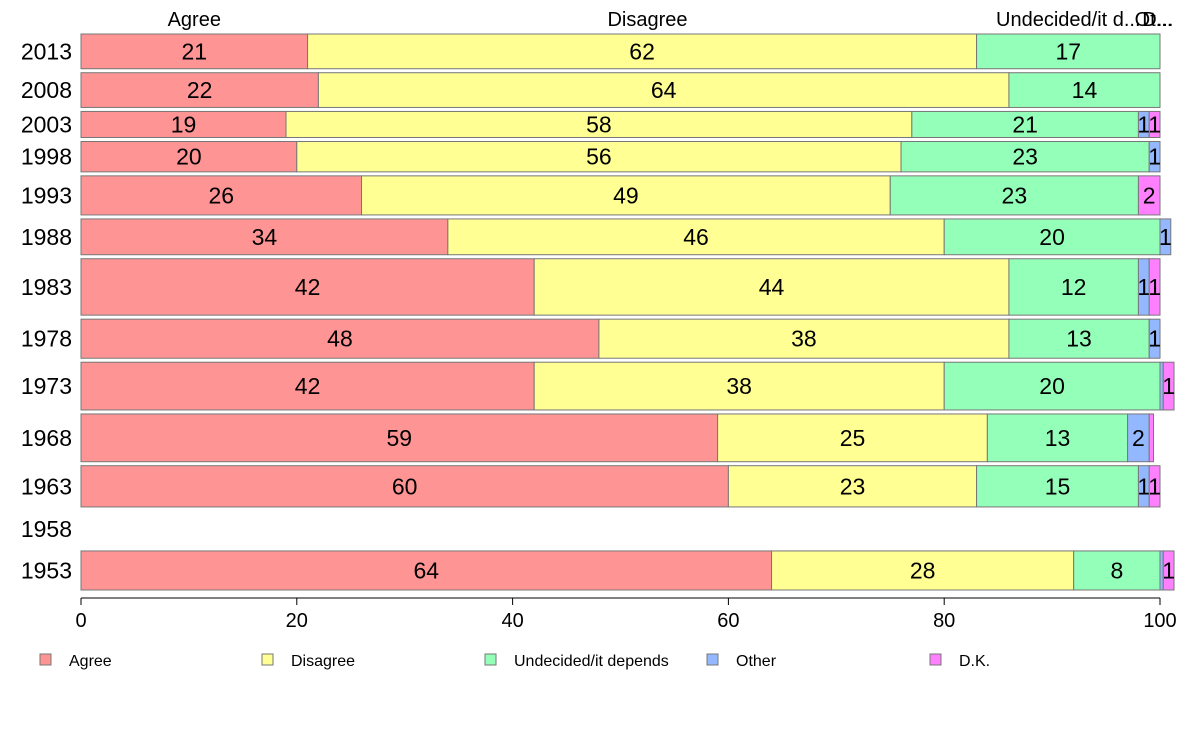 This screenshot has height=741, width=1188. I want to click on data-label-1983-3: 1, so click(1143, 287).